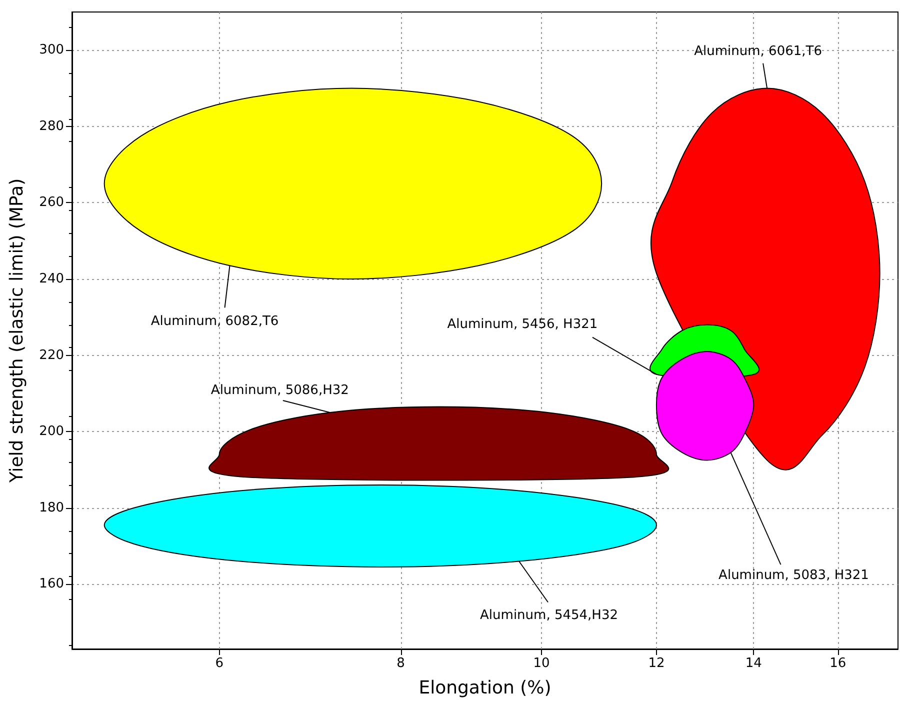  Describe the element at coordinates (51, 355) in the screenshot. I see `y-tick-label: 220` at that location.